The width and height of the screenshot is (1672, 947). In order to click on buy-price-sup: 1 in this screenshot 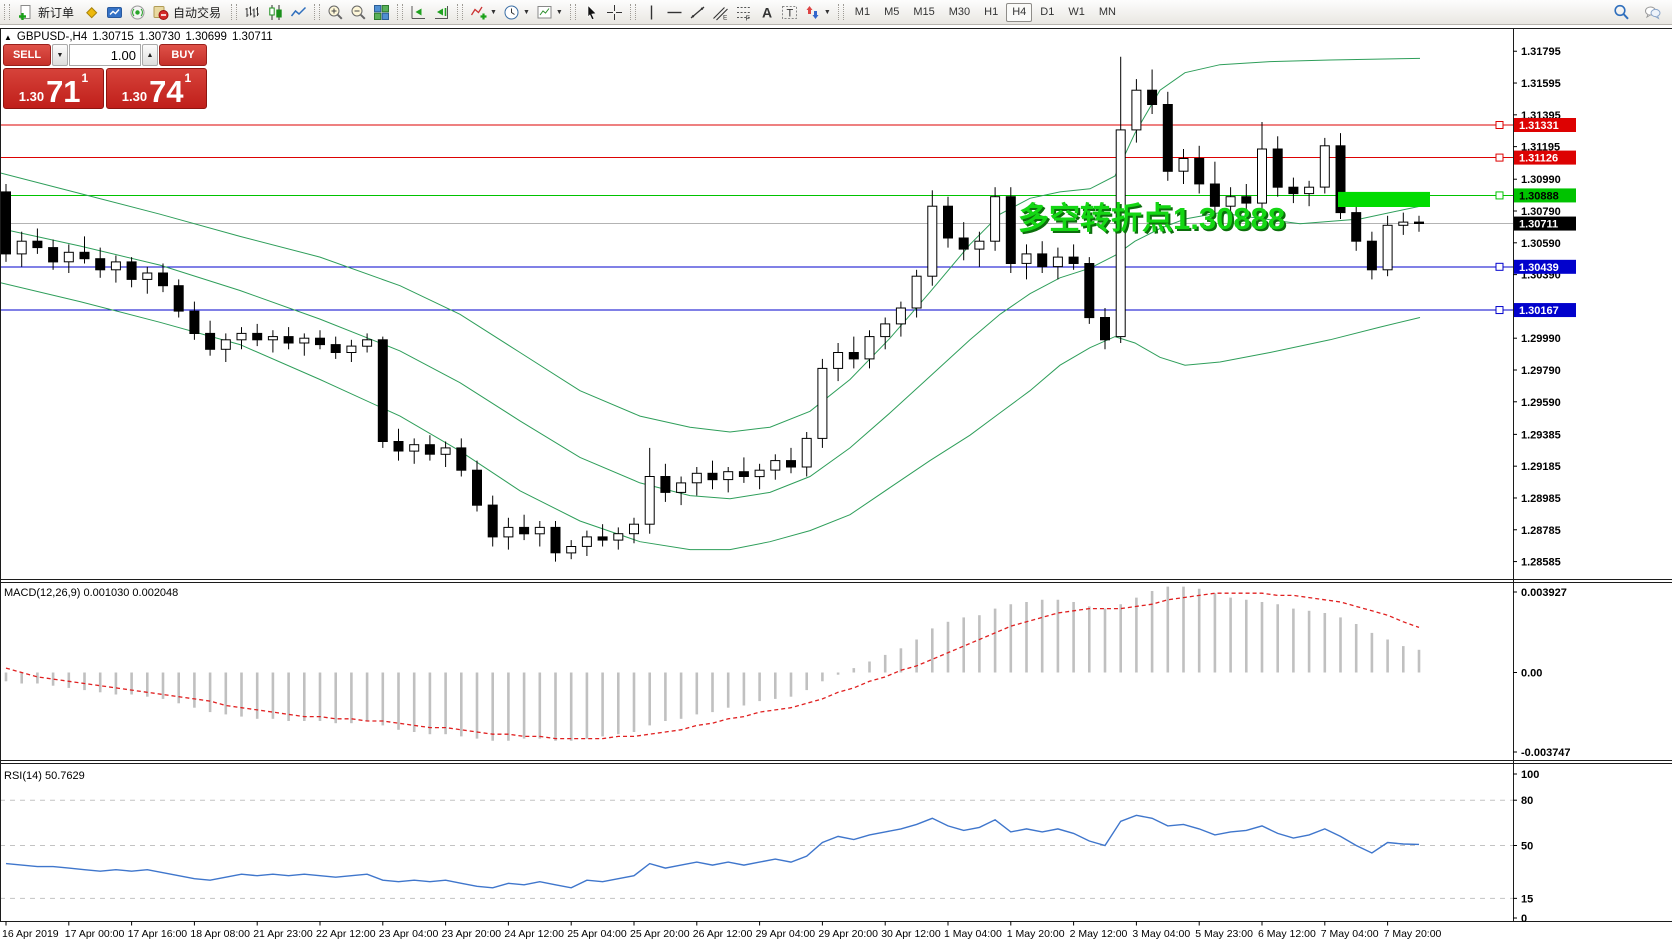, I will do `click(188, 78)`.